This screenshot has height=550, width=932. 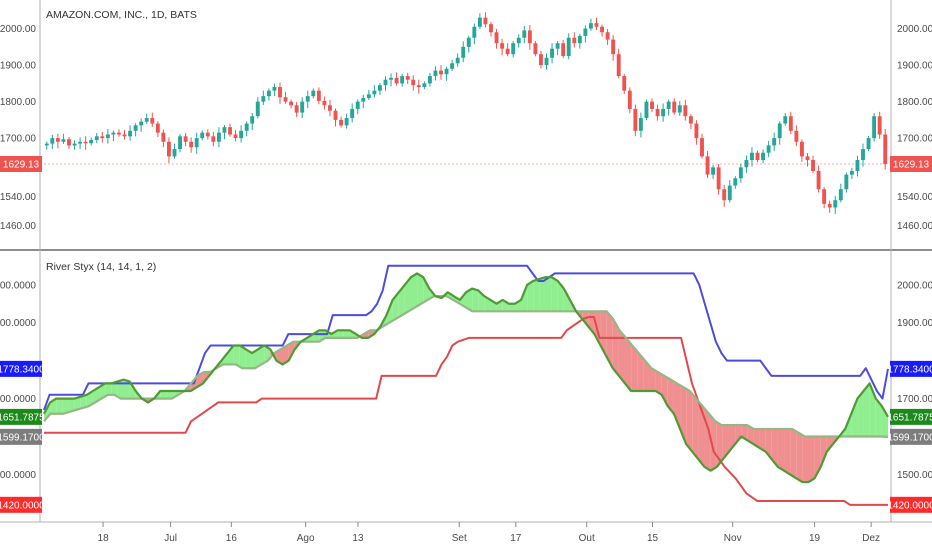 What do you see at coordinates (815, 538) in the screenshot?
I see `time-axis-tick-label: 19` at bounding box center [815, 538].